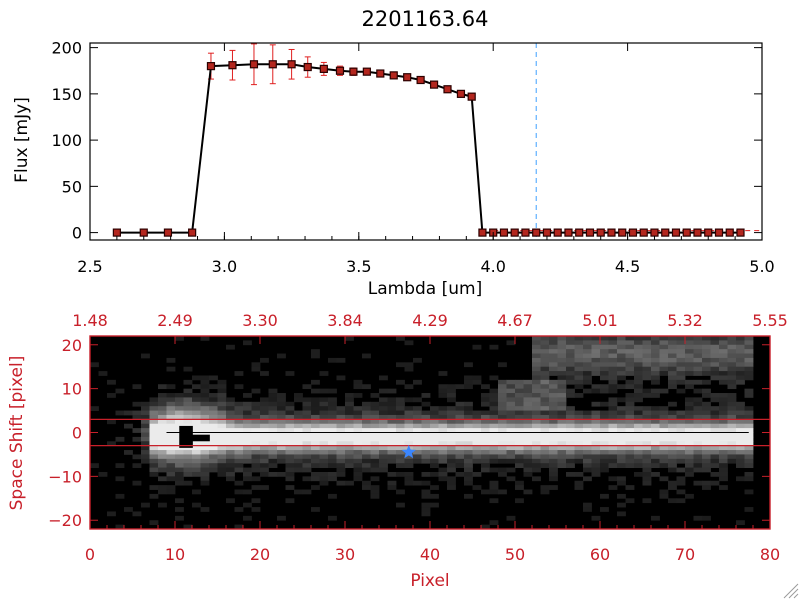  I want to click on data-point, so click(729, 232).